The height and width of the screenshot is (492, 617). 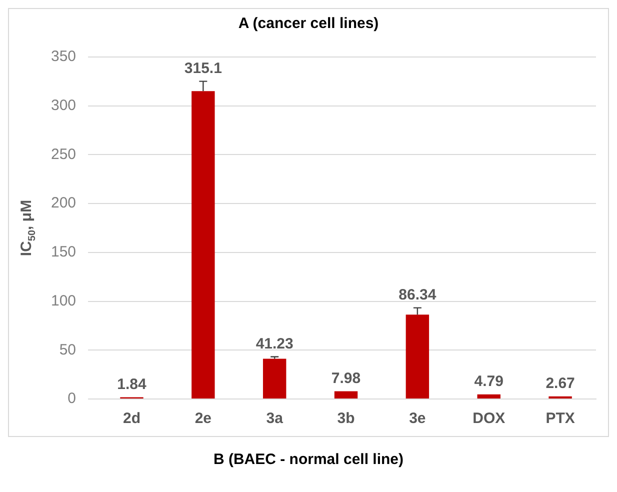 What do you see at coordinates (308, 24) in the screenshot?
I see `chart-title: A (cancer cell lines)` at bounding box center [308, 24].